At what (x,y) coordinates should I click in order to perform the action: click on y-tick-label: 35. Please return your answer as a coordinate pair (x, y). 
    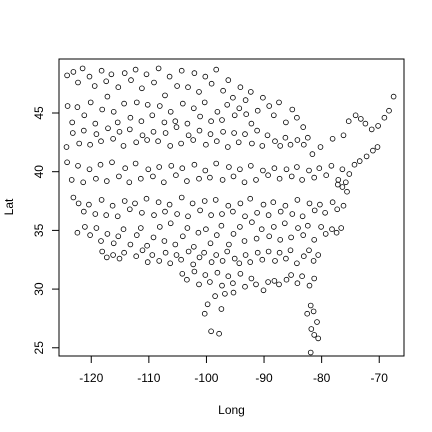
    Looking at the image, I should click on (39, 230).